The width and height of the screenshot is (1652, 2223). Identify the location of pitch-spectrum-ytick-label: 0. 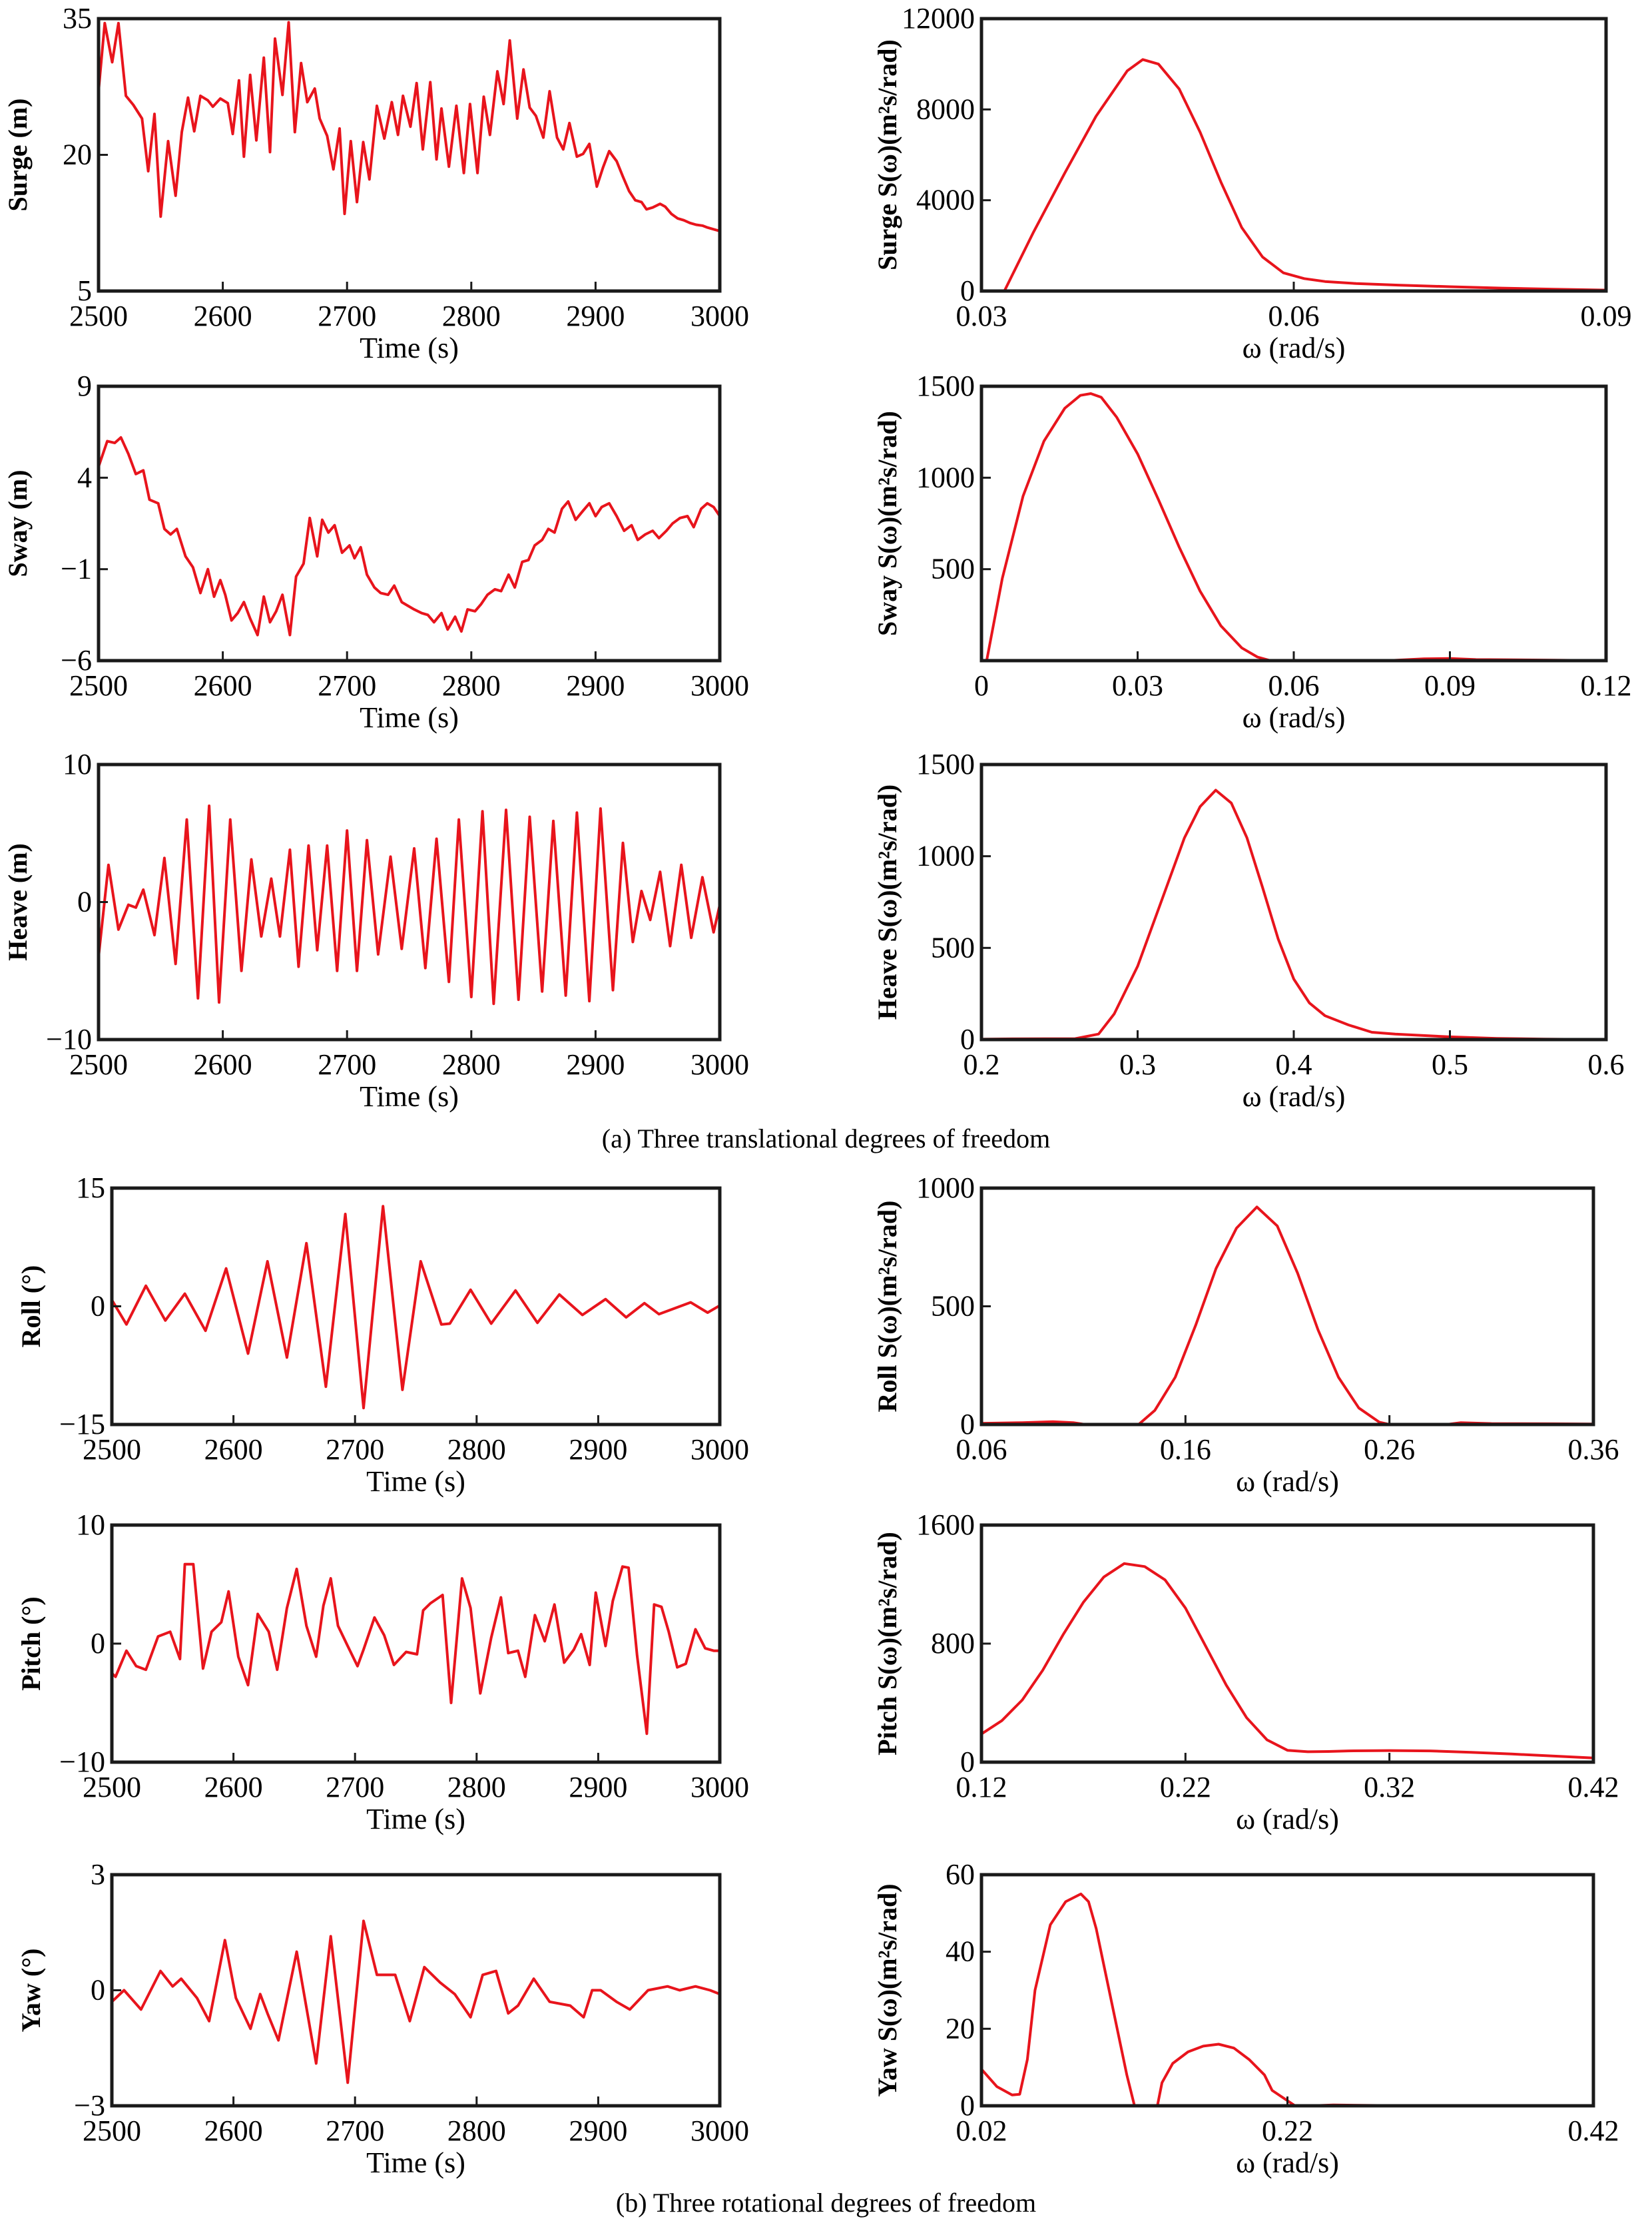
(967, 1762).